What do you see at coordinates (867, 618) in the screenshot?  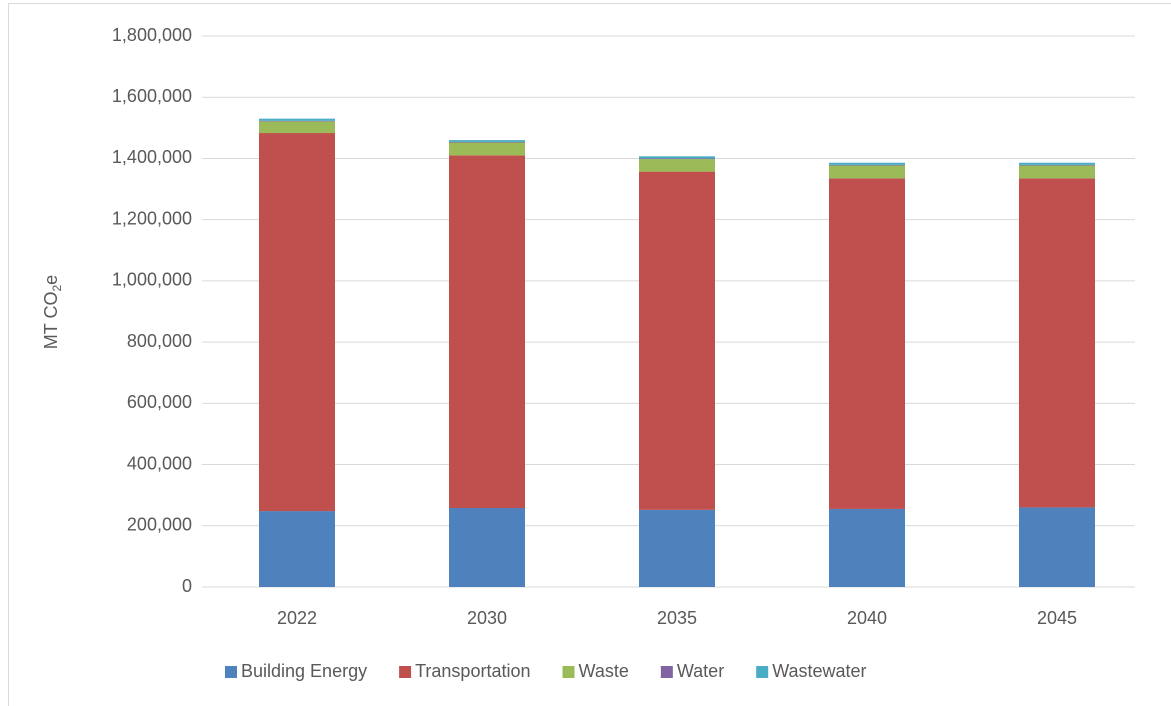 I see `x-tick-label: 2040` at bounding box center [867, 618].